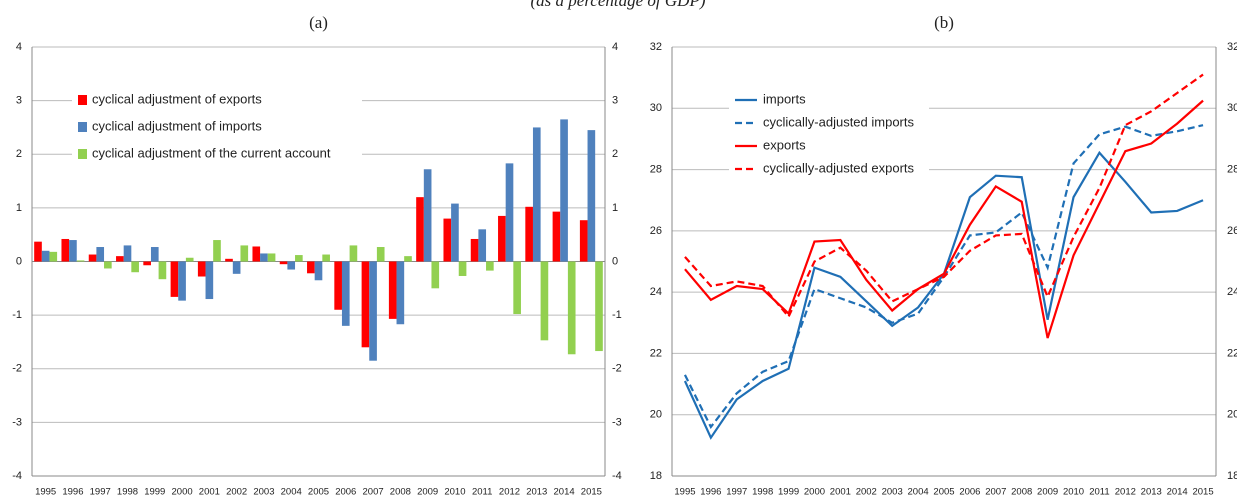 Image resolution: width=1237 pixels, height=499 pixels. I want to click on x-tick-label: 2010, so click(454, 492).